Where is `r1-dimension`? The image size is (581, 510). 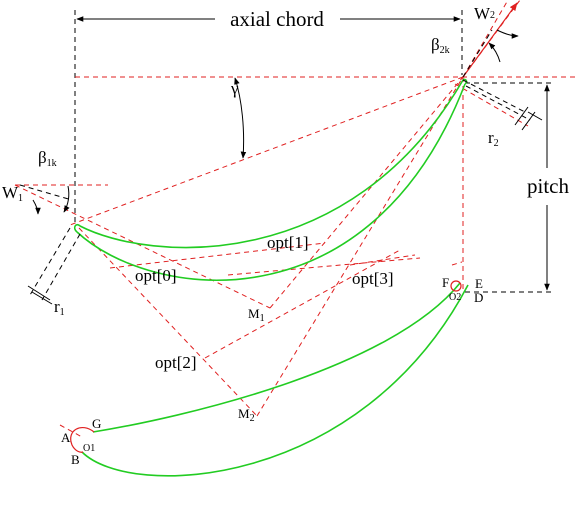
r1-dimension is located at coordinates (54, 266).